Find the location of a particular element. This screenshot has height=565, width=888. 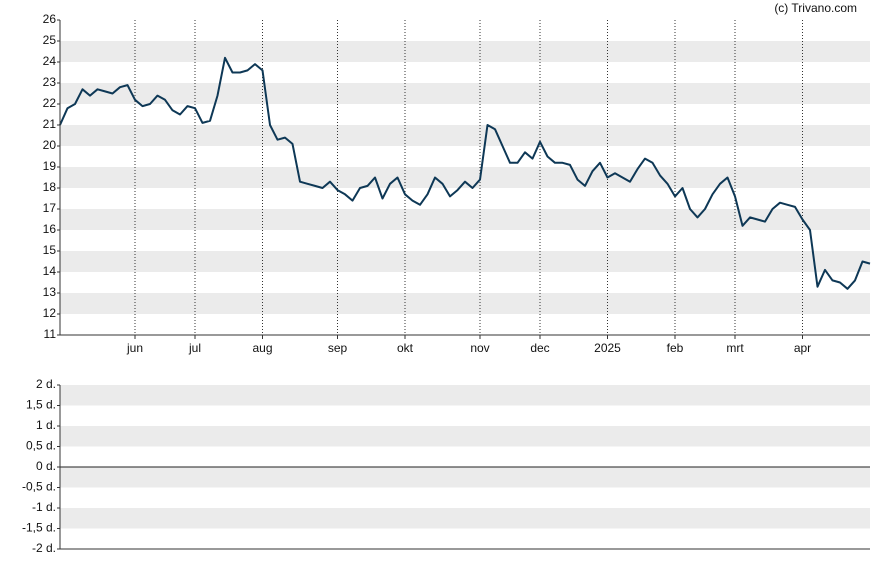

y-tick-label: 0,5 d. is located at coordinates (41, 446).